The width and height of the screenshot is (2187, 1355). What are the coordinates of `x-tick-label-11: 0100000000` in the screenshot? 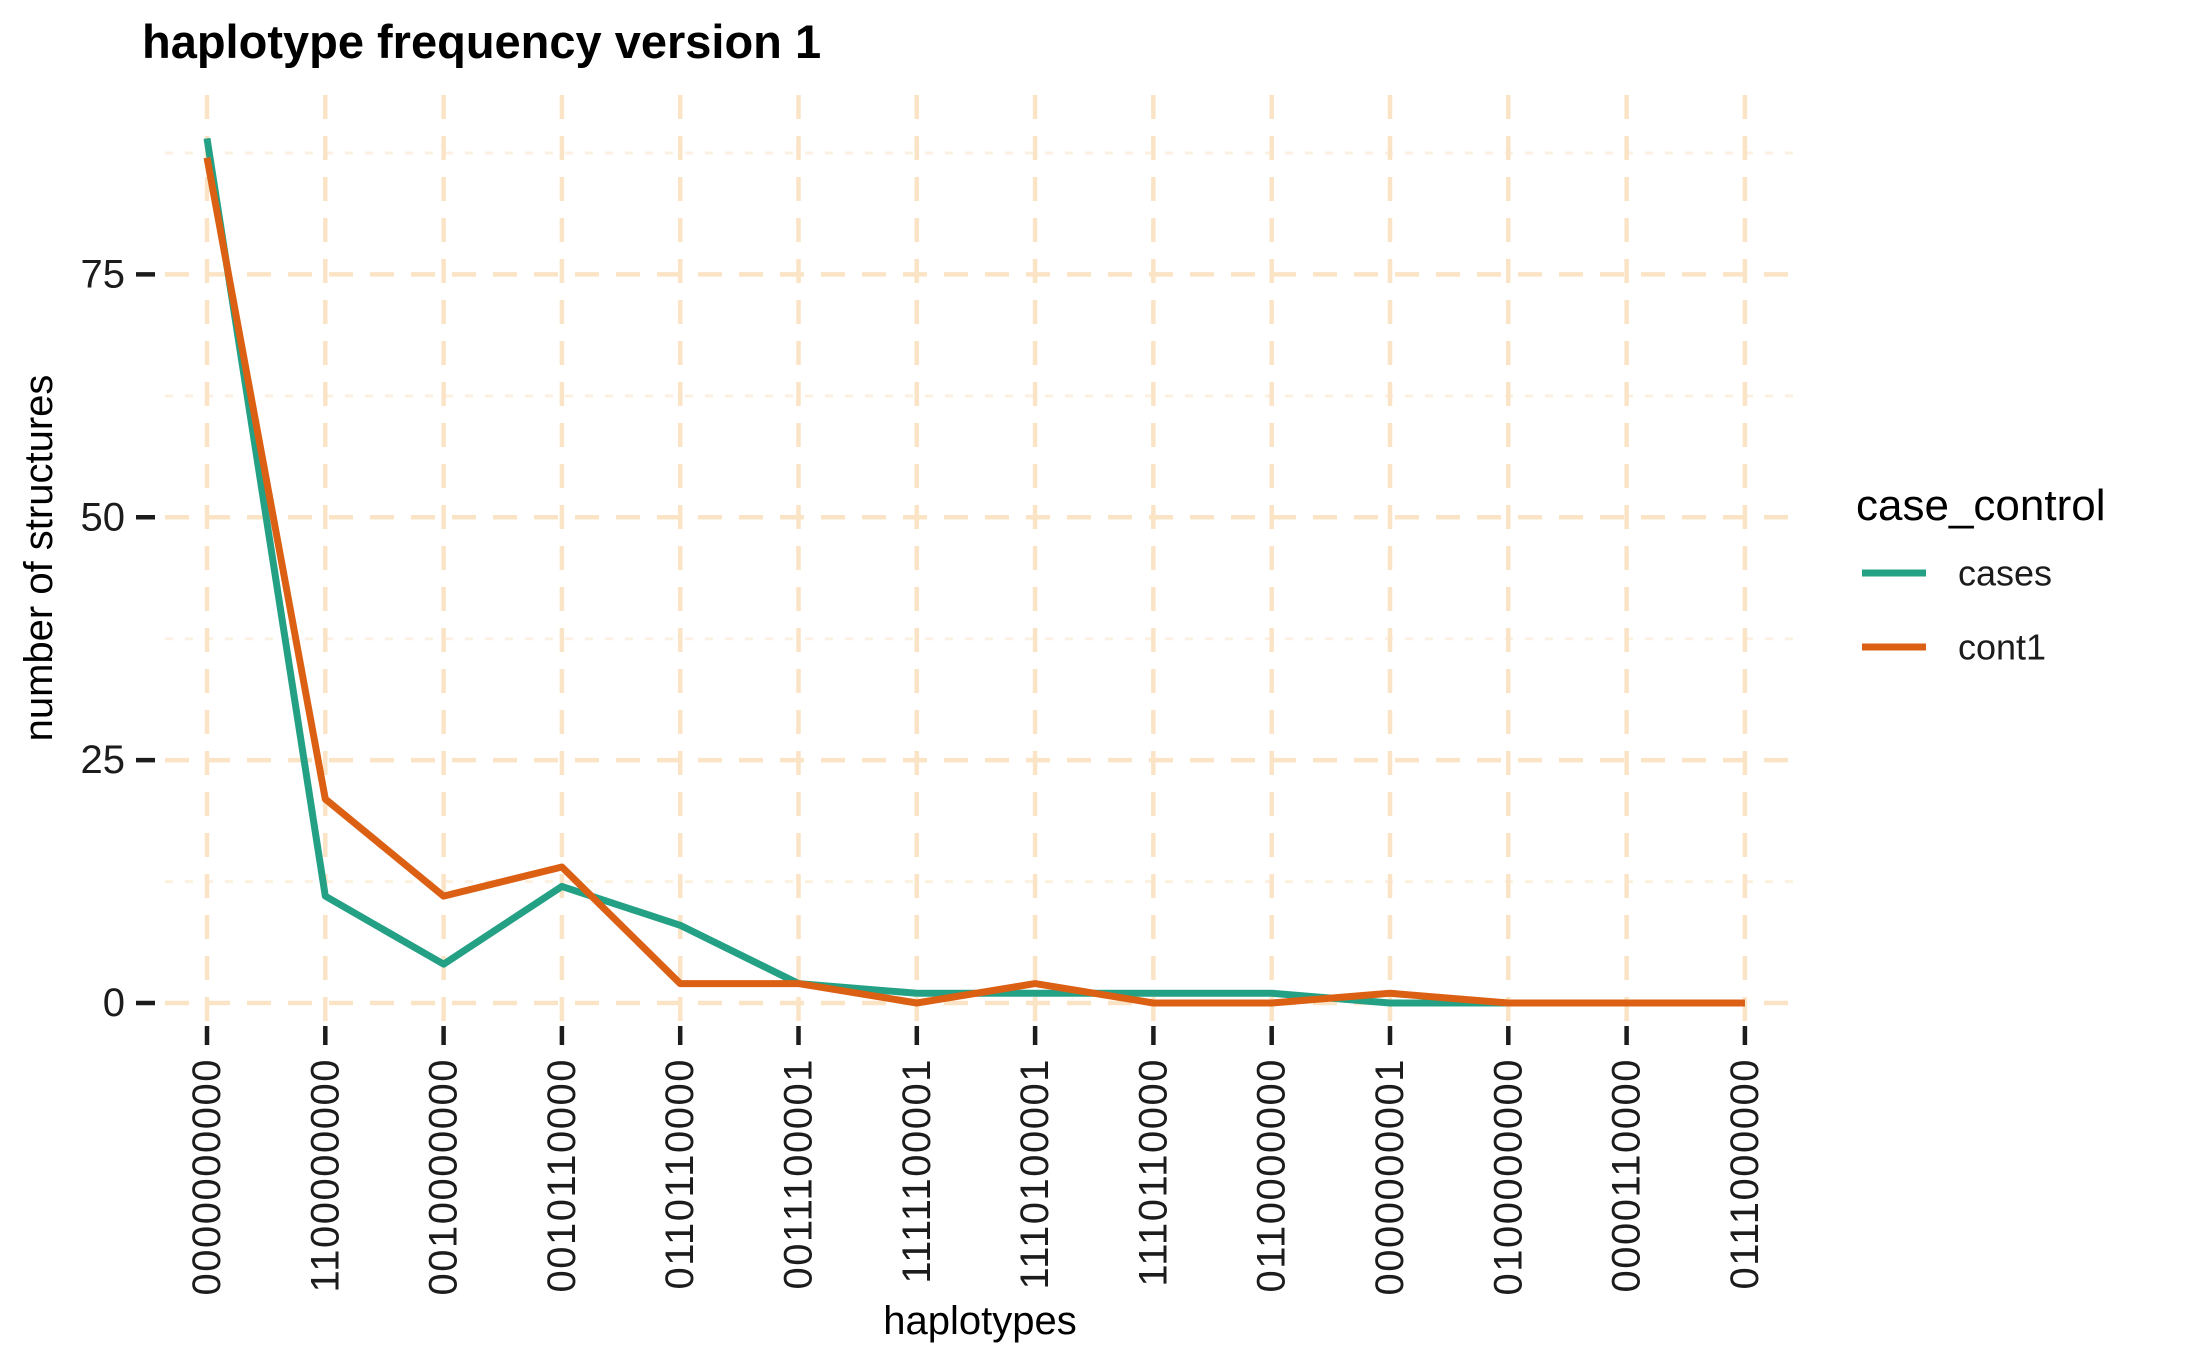 It's located at (1508, 1176).